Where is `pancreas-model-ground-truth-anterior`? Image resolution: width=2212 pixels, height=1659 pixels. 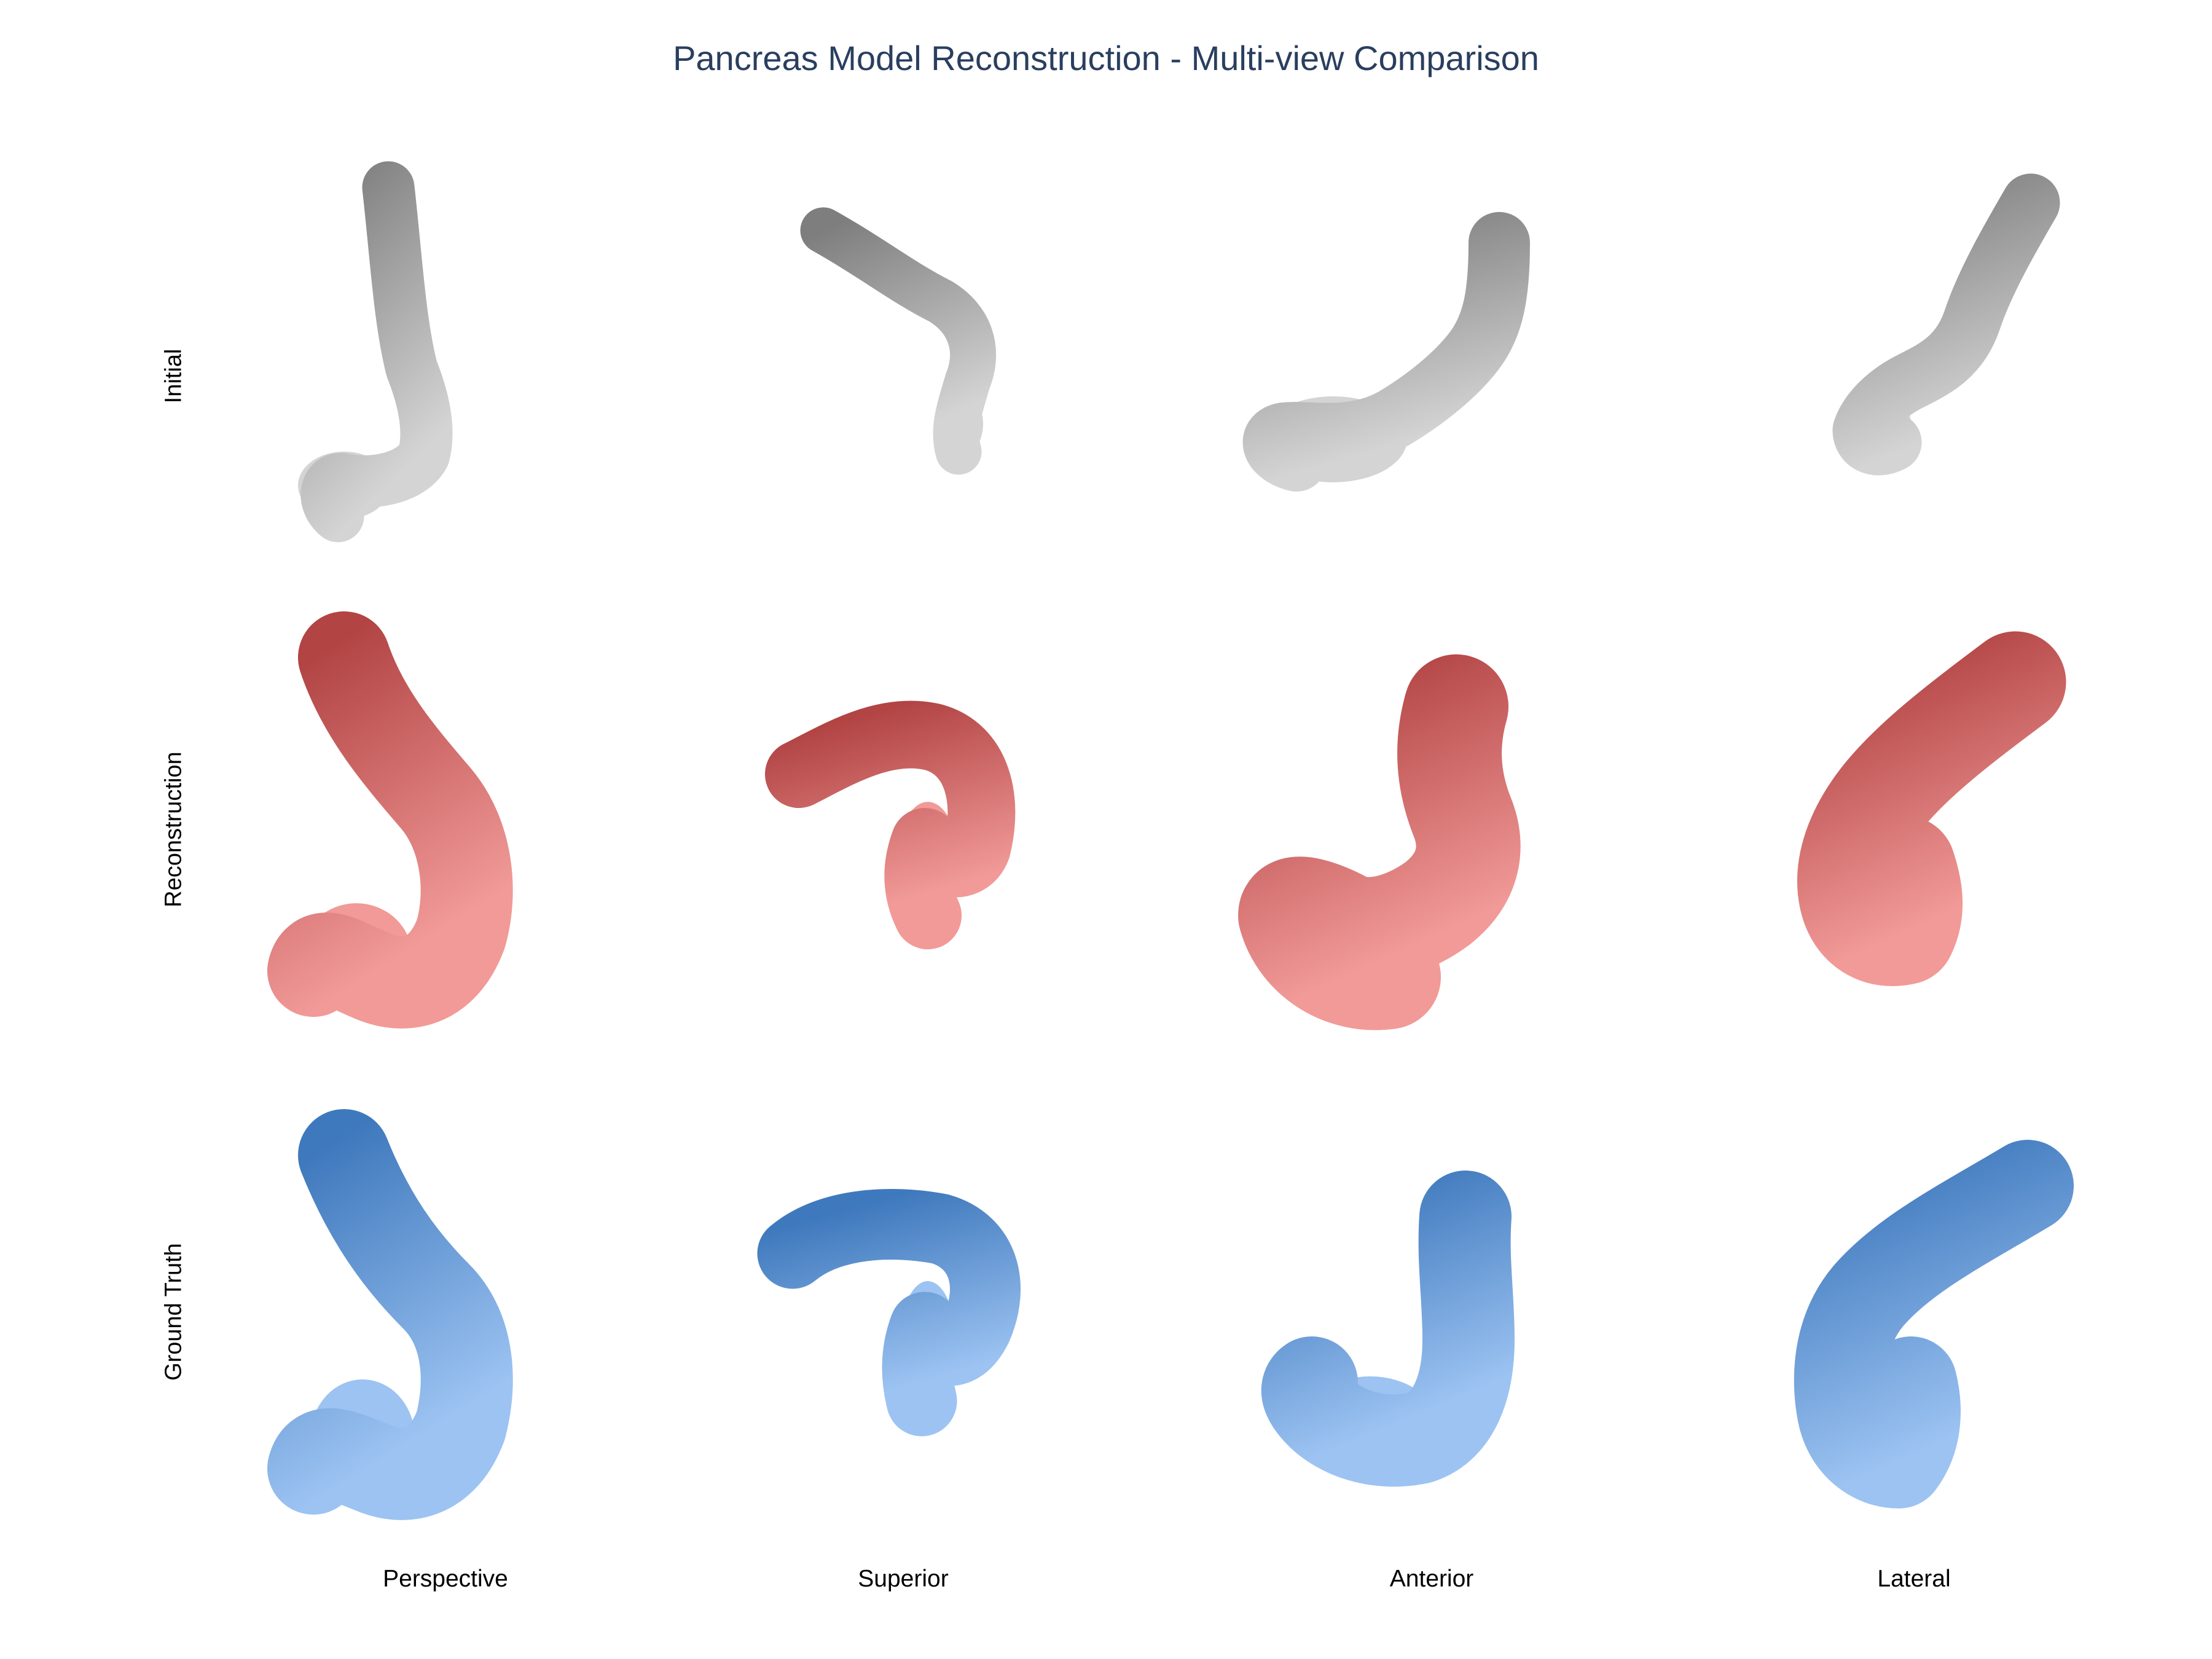
pancreas-model-ground-truth-anterior is located at coordinates (1388, 1329).